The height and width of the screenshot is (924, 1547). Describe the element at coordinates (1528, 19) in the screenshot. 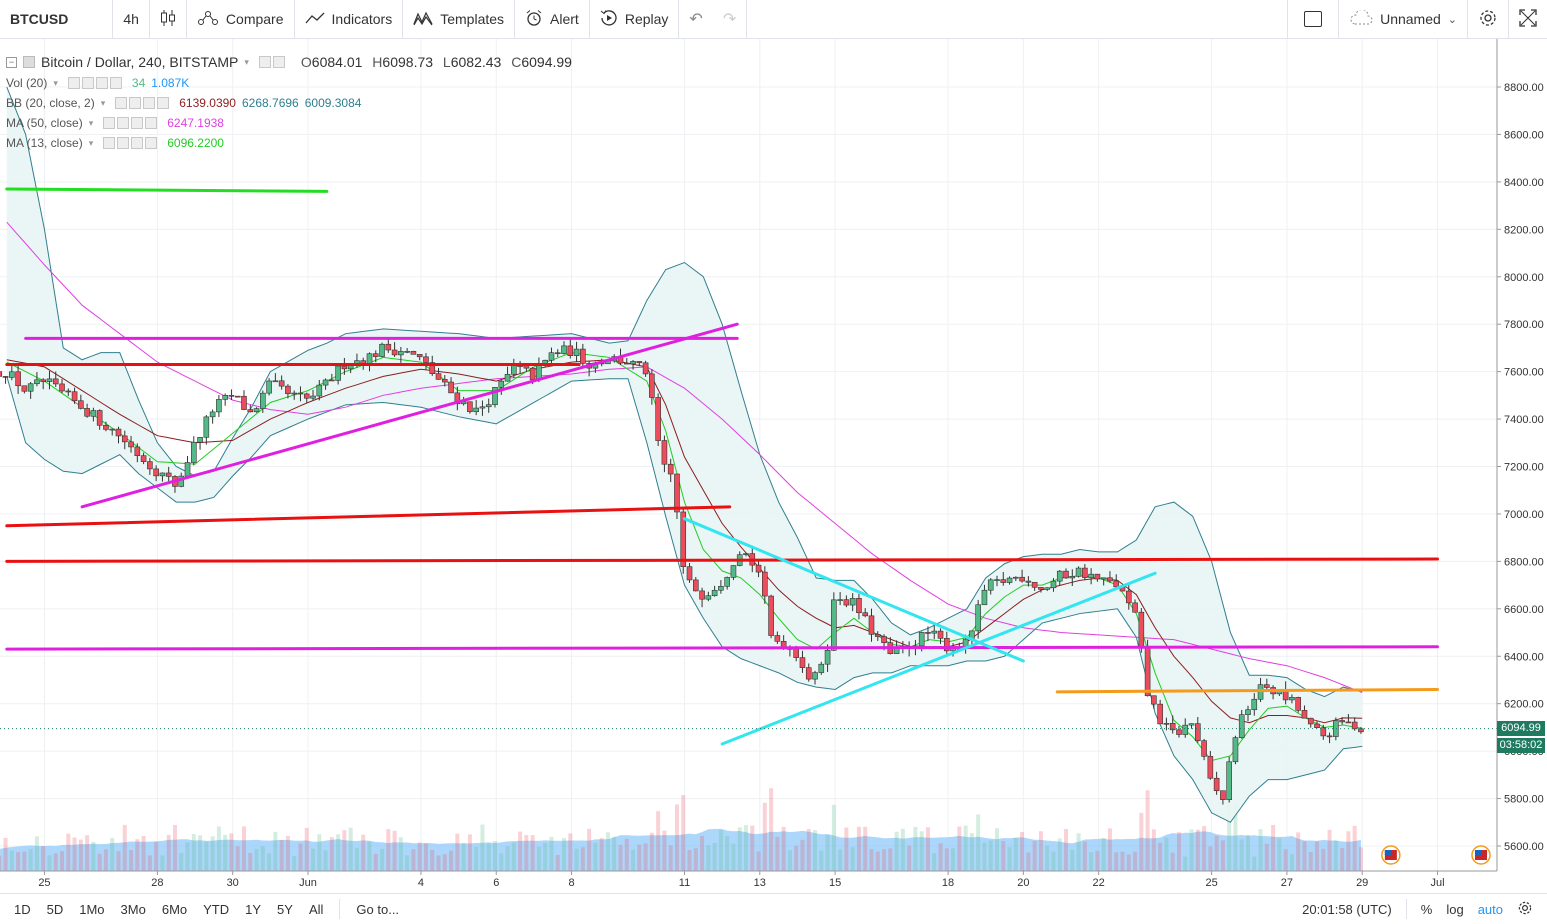

I see `fullscreen-button` at that location.